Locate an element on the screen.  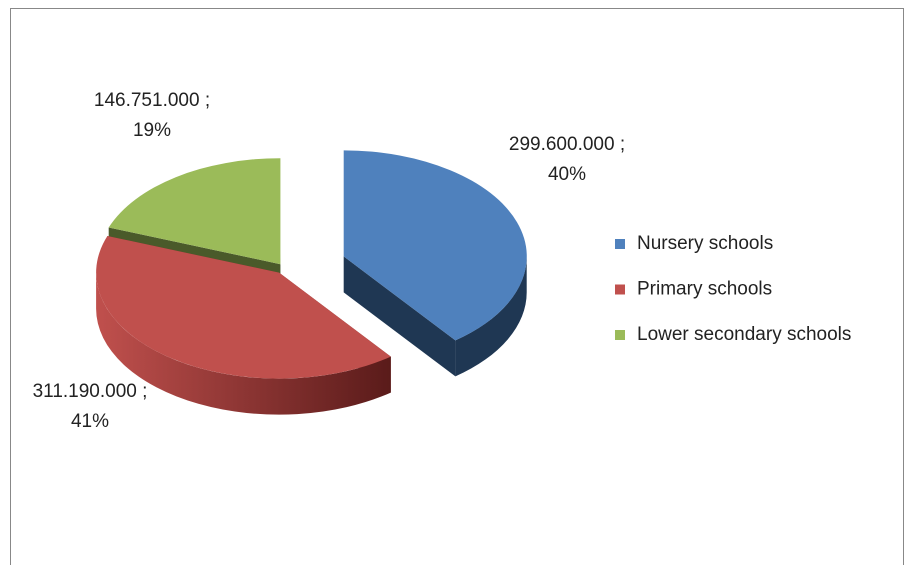
data-label: 311.190.000 ; is located at coordinates (90, 391).